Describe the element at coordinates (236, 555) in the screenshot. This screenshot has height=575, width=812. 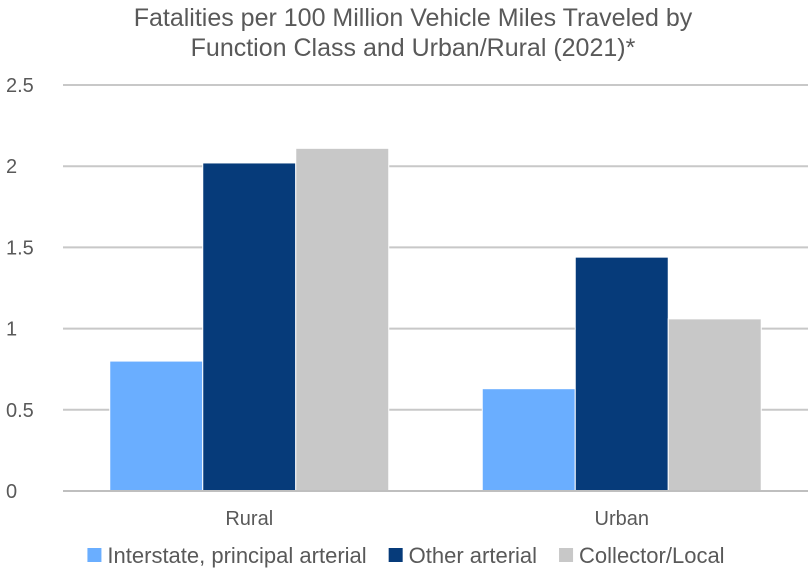
I see `legend-label: Interstate, principal arterial` at that location.